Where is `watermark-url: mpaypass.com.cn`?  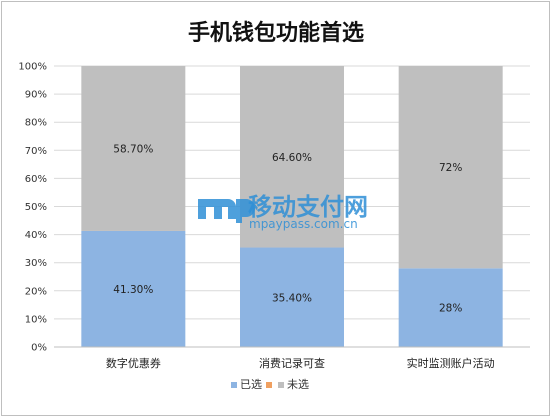
watermark-url: mpaypass.com.cn is located at coordinates (303, 224).